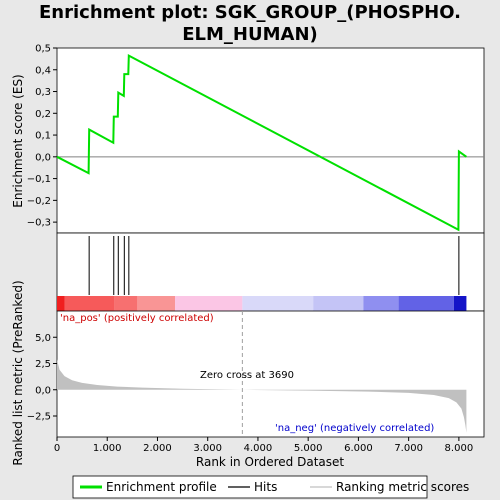  I want to click on es-tick-label: 0,5, so click(43, 49).